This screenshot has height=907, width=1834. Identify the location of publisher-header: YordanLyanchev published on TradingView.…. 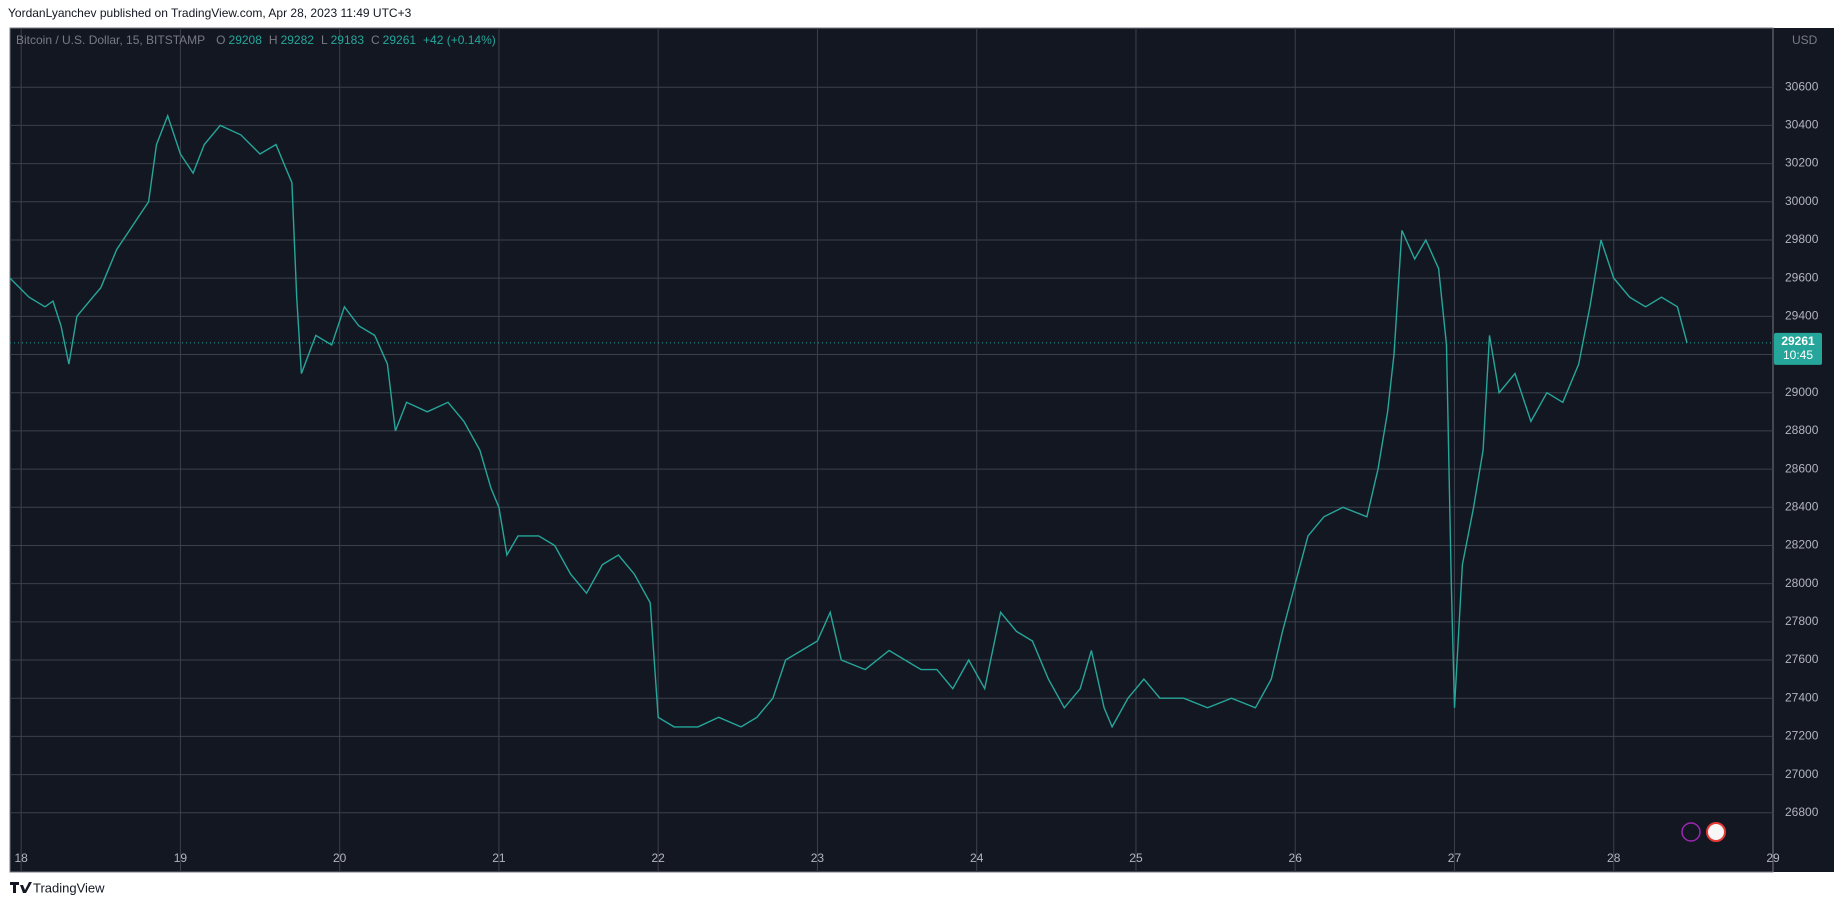
(210, 13).